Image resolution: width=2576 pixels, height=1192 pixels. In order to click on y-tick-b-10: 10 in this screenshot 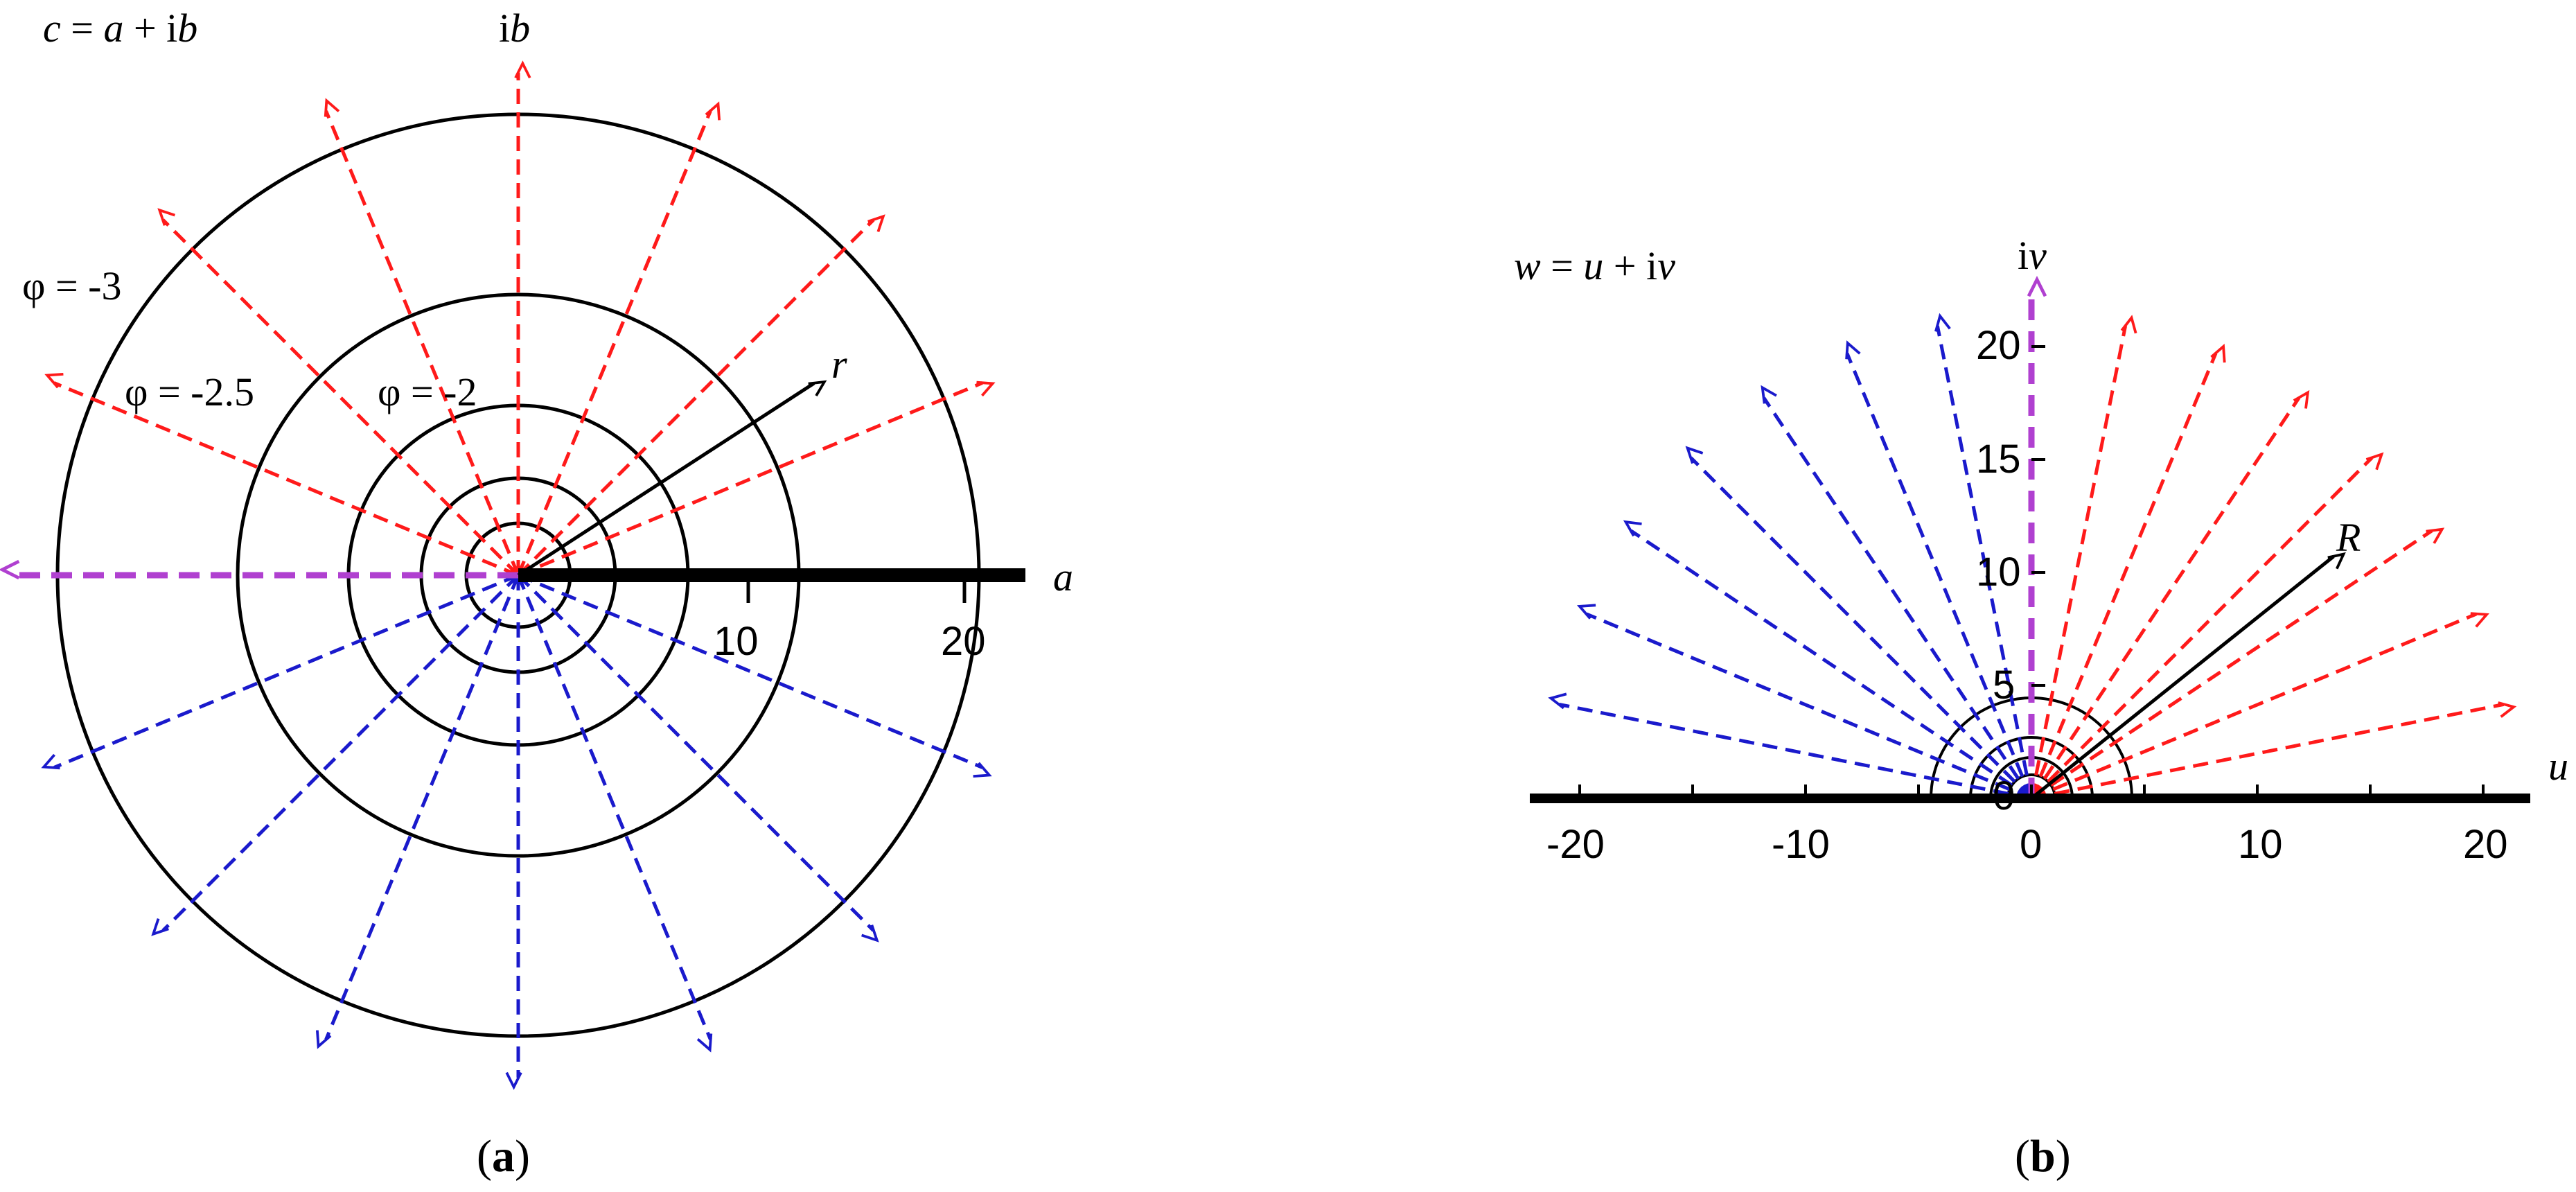, I will do `click(1998, 572)`.